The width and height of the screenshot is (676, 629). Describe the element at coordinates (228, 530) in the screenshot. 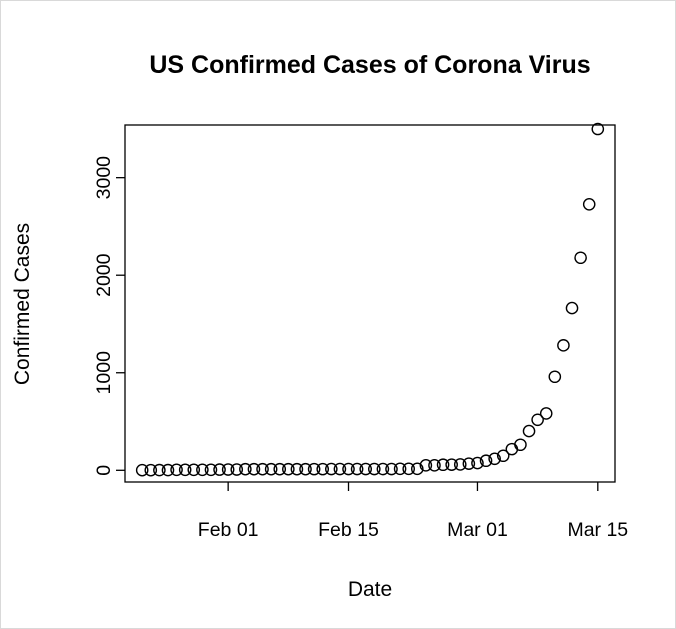

I see `x-tick-label: Feb 01` at that location.